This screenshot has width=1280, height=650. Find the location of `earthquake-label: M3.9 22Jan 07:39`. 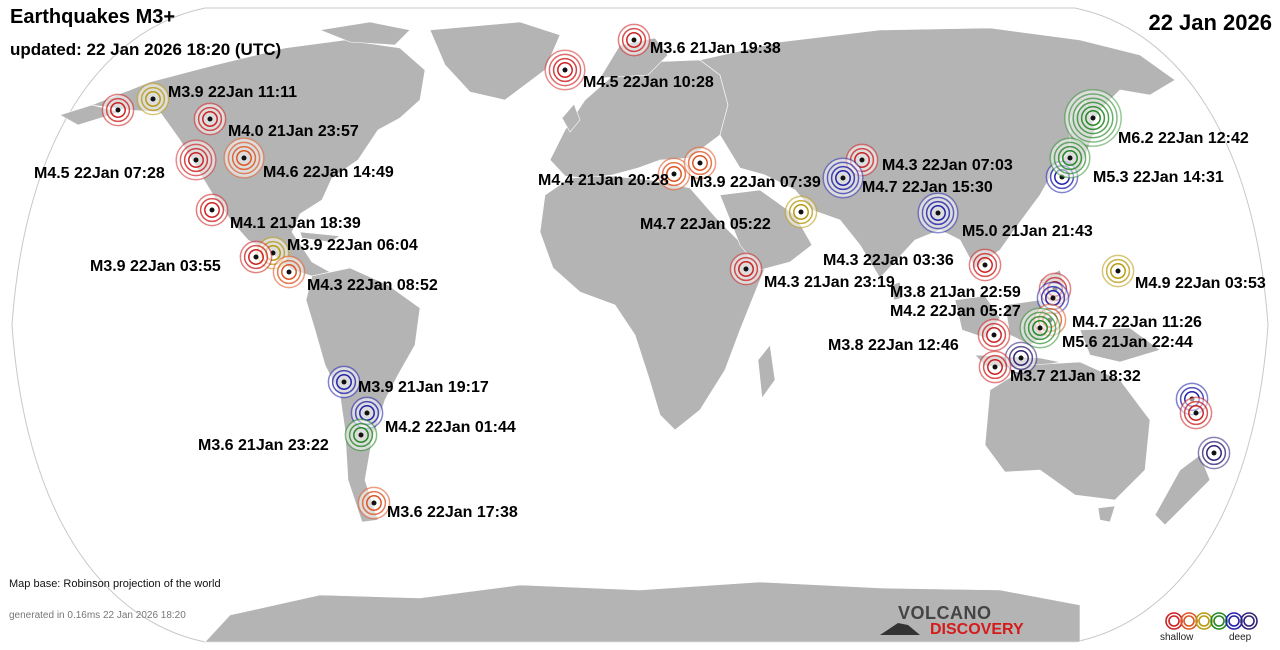

earthquake-label: M3.9 22Jan 07:39 is located at coordinates (755, 182).